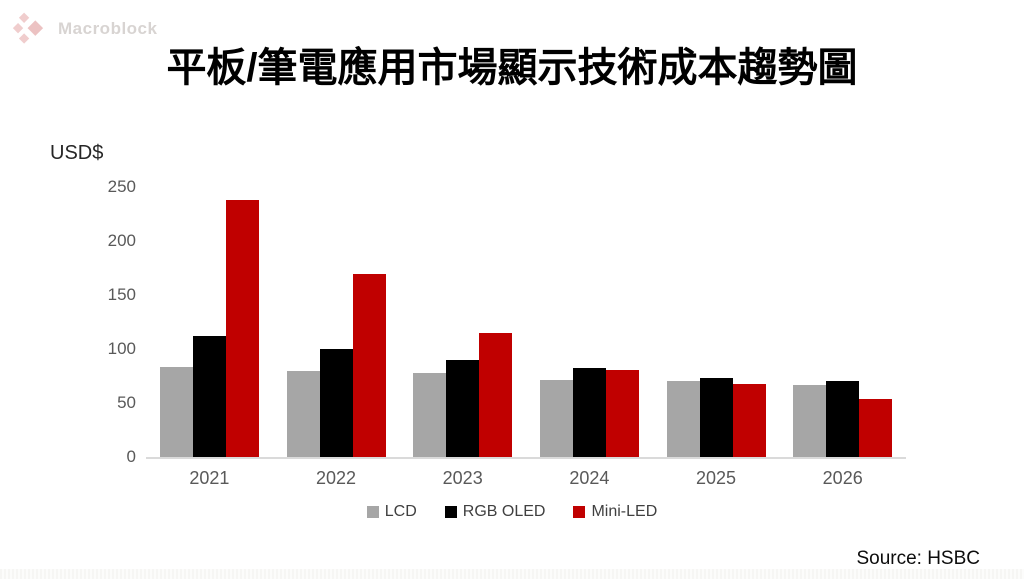 This screenshot has height=579, width=1024. What do you see at coordinates (372, 512) in the screenshot?
I see `legend-swatch-lcd` at bounding box center [372, 512].